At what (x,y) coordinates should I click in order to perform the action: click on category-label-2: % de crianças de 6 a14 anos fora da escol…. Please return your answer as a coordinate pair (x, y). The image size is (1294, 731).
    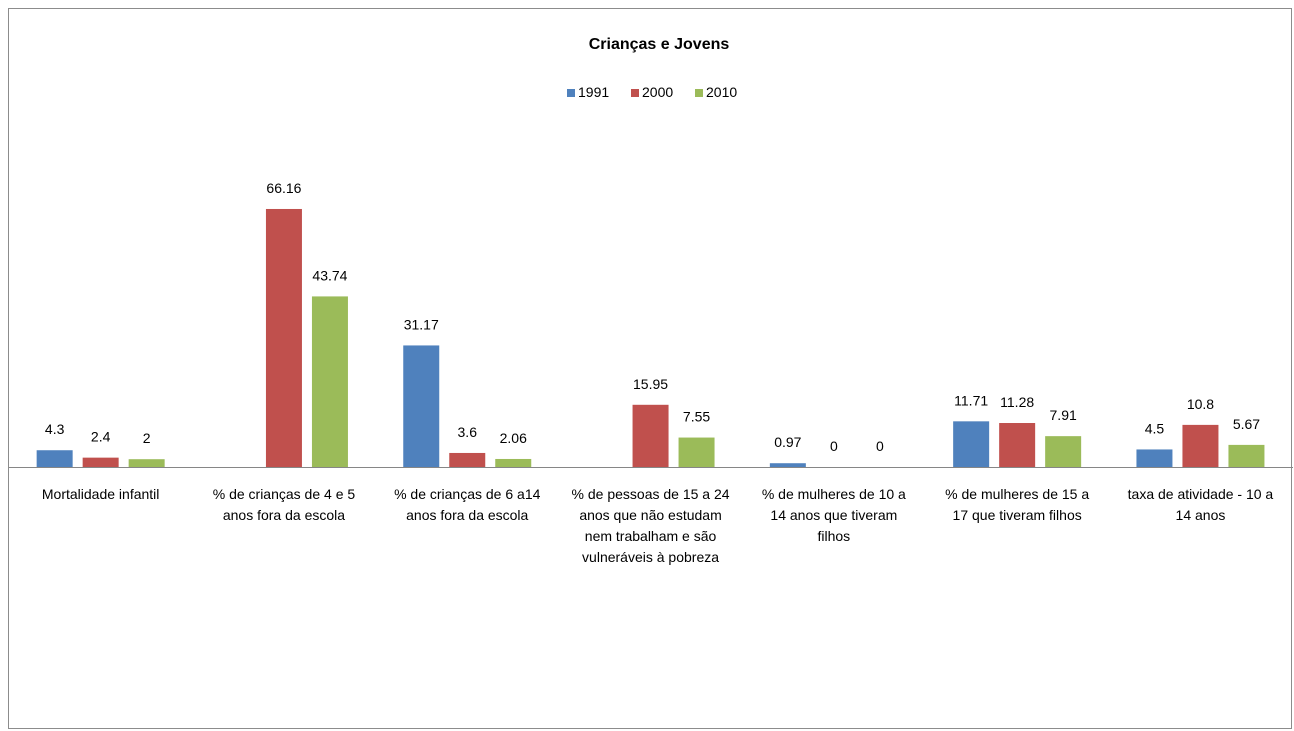
    Looking at the image, I should click on (467, 504).